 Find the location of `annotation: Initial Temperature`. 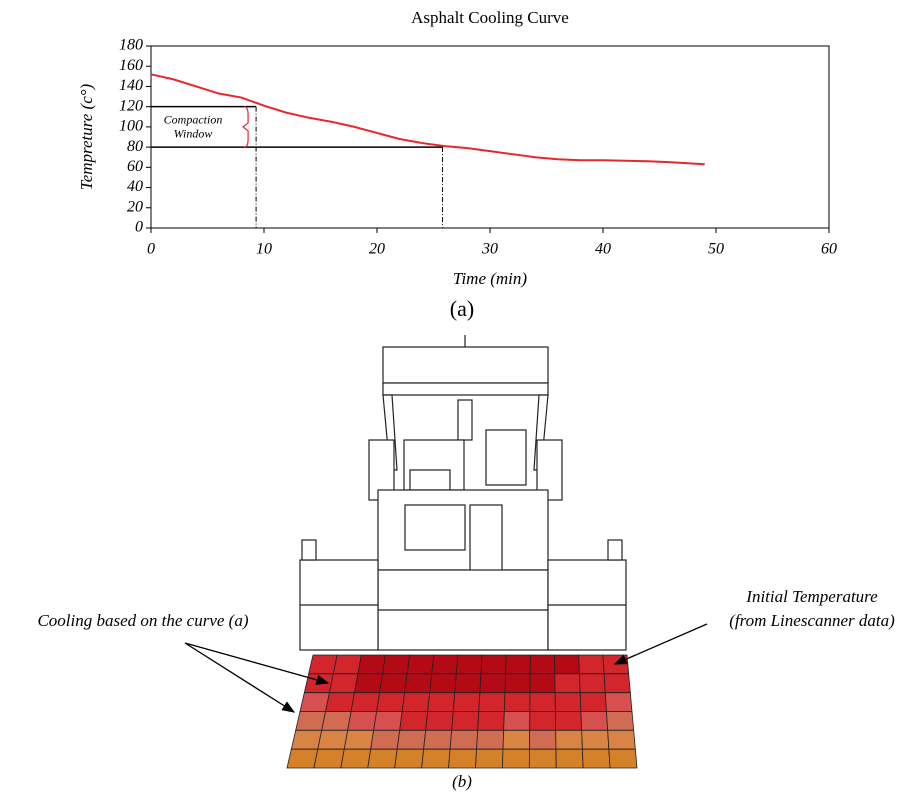

annotation: Initial Temperature is located at coordinates (811, 596).